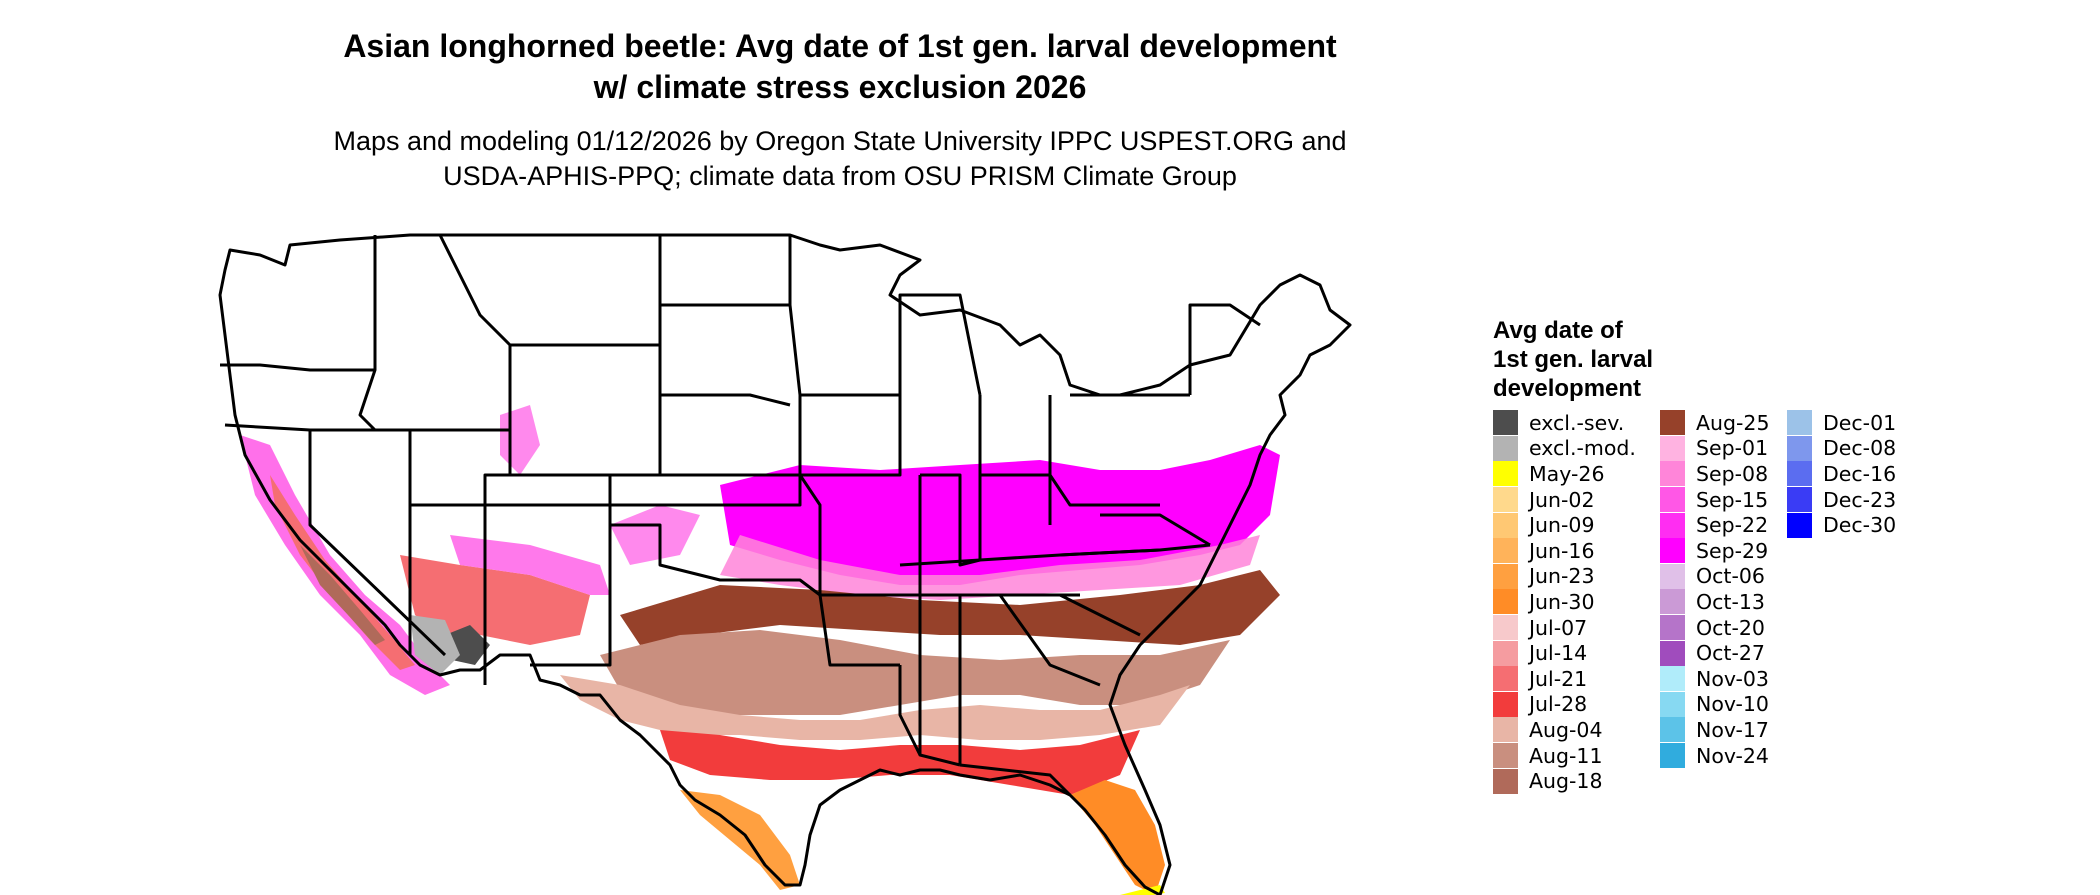 This screenshot has width=2100, height=895. What do you see at coordinates (1732, 550) in the screenshot?
I see `legend-label: Sep-29` at bounding box center [1732, 550].